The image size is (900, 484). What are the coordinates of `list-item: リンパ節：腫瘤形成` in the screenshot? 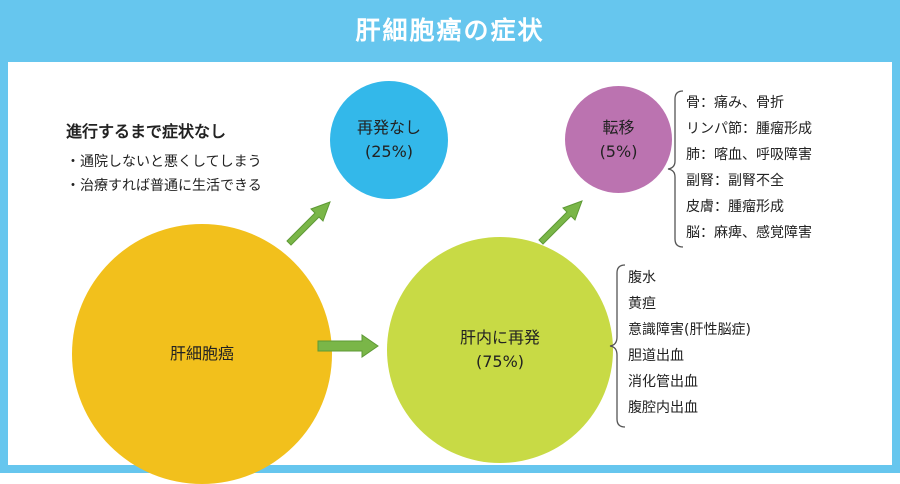 It's located at (749, 129).